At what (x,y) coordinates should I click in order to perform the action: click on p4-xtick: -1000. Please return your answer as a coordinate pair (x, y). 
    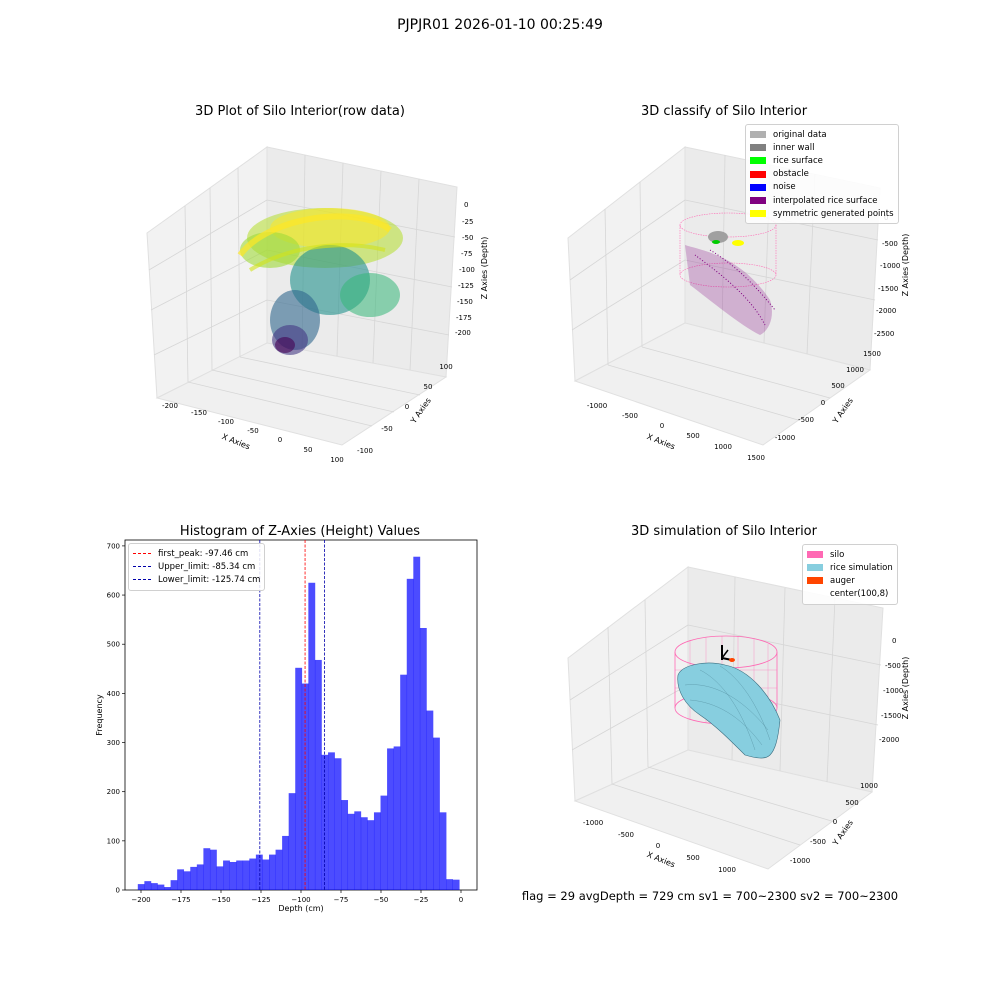
    Looking at the image, I should click on (593, 823).